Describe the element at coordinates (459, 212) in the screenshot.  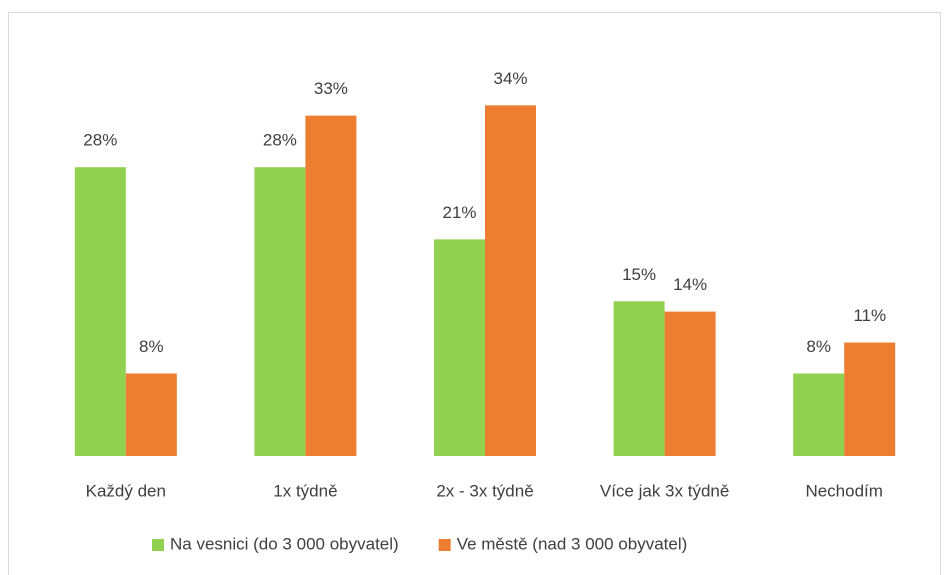
I see `data-label: 21%` at that location.